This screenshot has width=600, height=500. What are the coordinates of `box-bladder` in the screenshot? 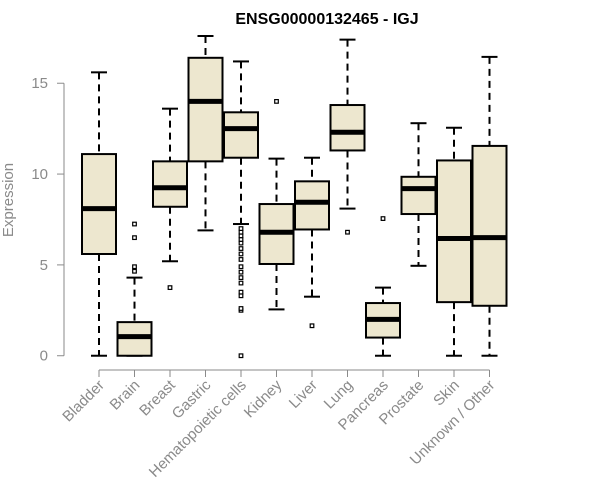 It's located at (99, 214).